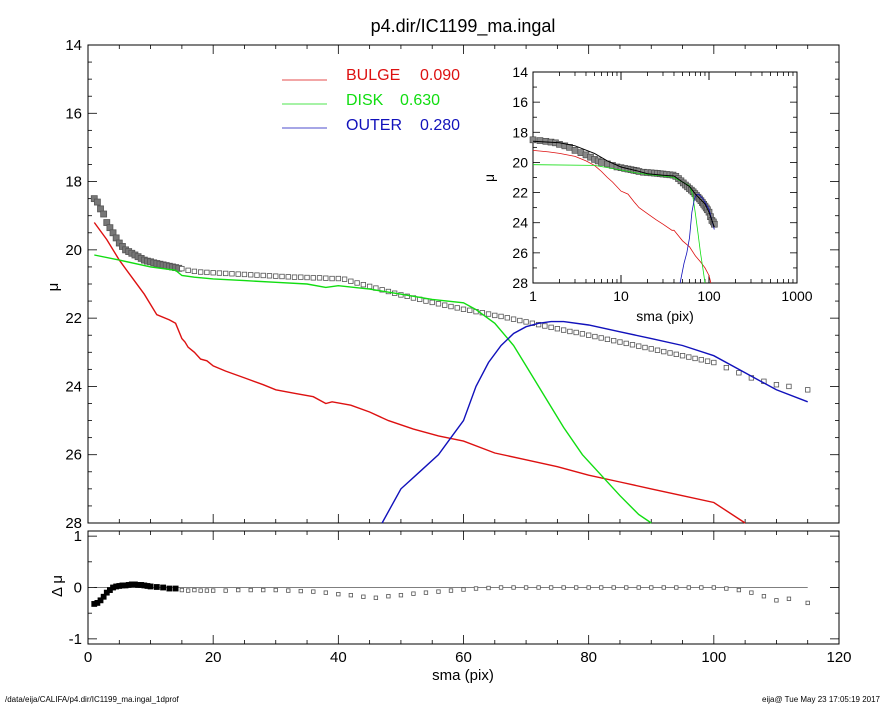 The width and height of the screenshot is (885, 708). What do you see at coordinates (73, 455) in the screenshot?
I see `main-y-tick-label: 26` at bounding box center [73, 455].